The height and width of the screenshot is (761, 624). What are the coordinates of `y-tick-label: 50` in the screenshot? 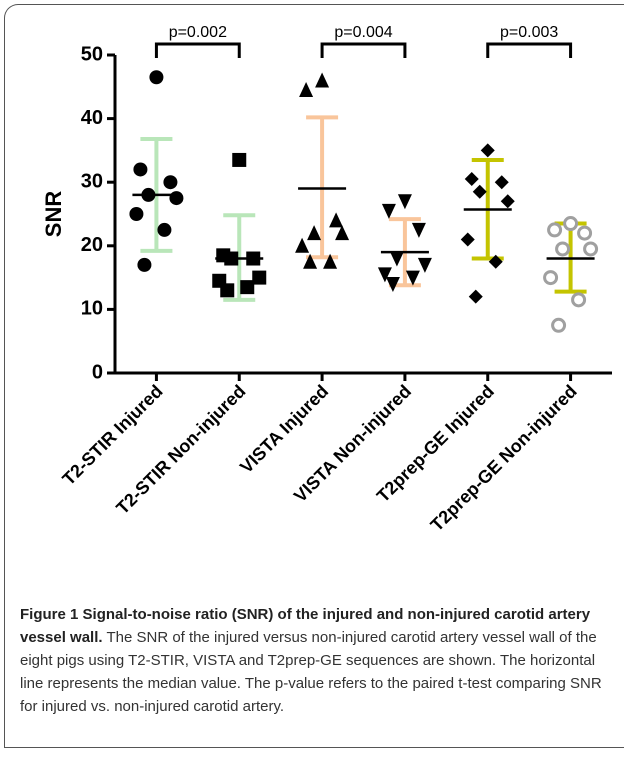 It's located at (92, 54).